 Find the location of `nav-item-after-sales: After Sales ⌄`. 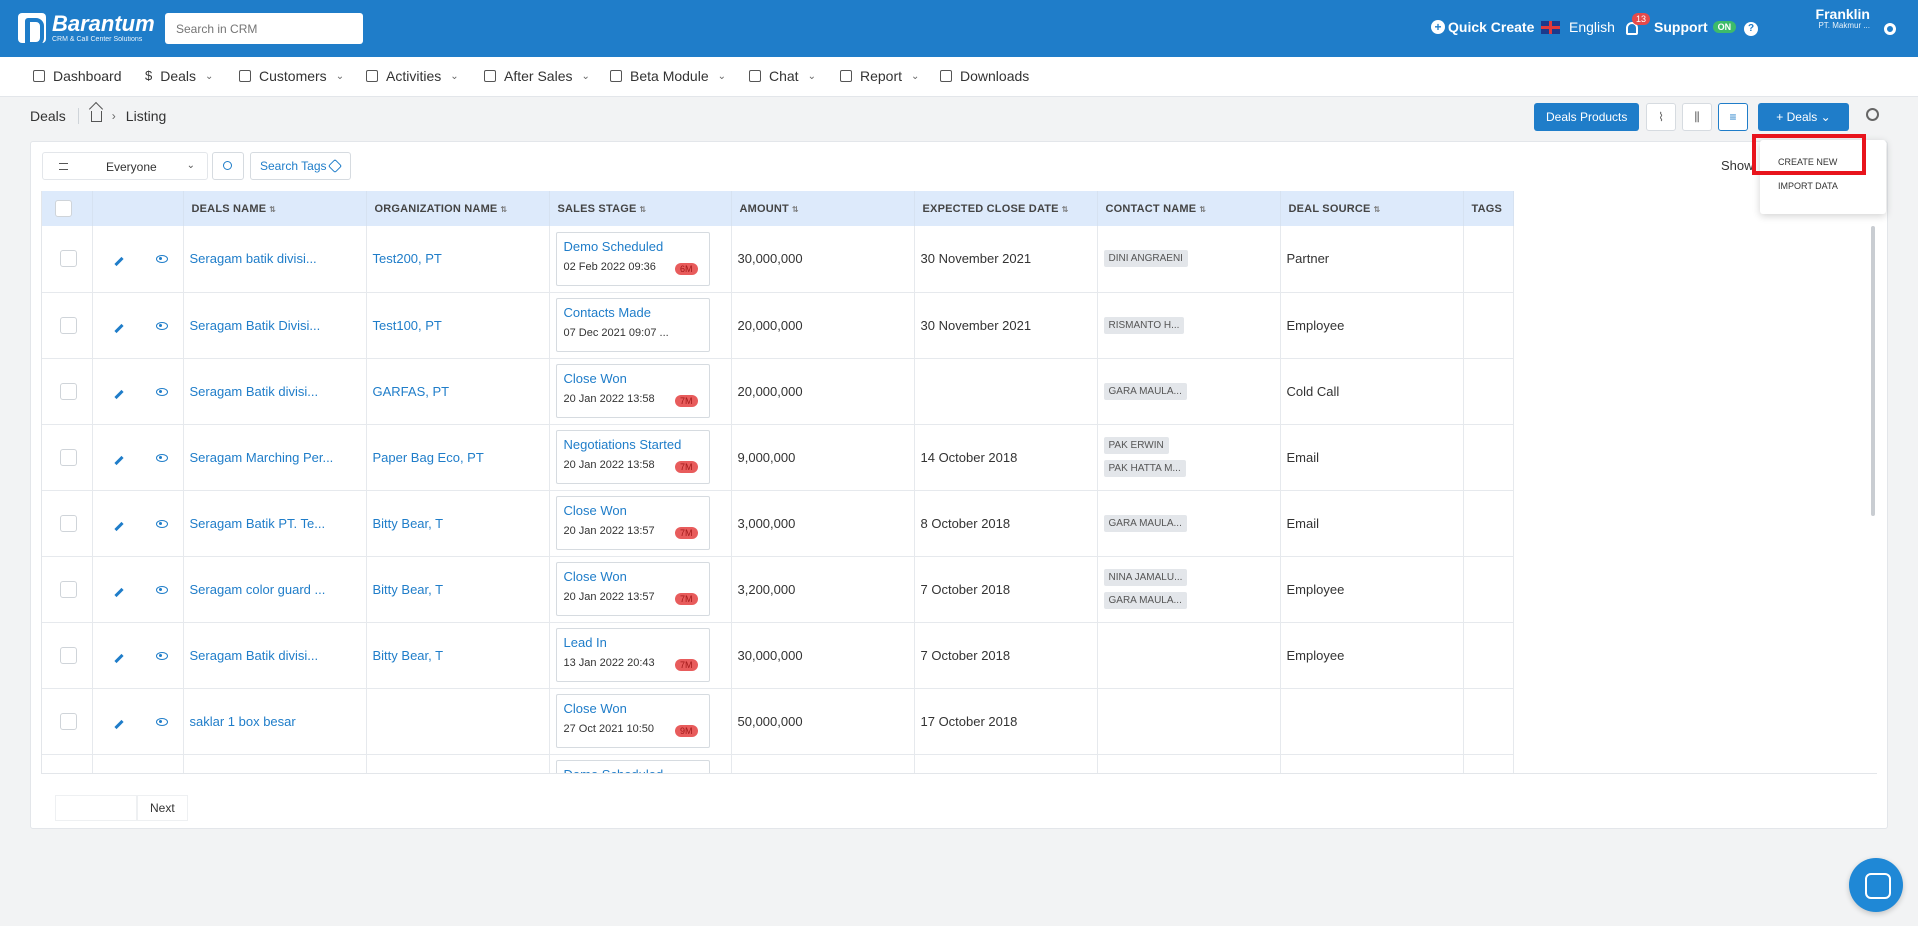

nav-item-after-sales: After Sales ⌄ is located at coordinates (537, 76).